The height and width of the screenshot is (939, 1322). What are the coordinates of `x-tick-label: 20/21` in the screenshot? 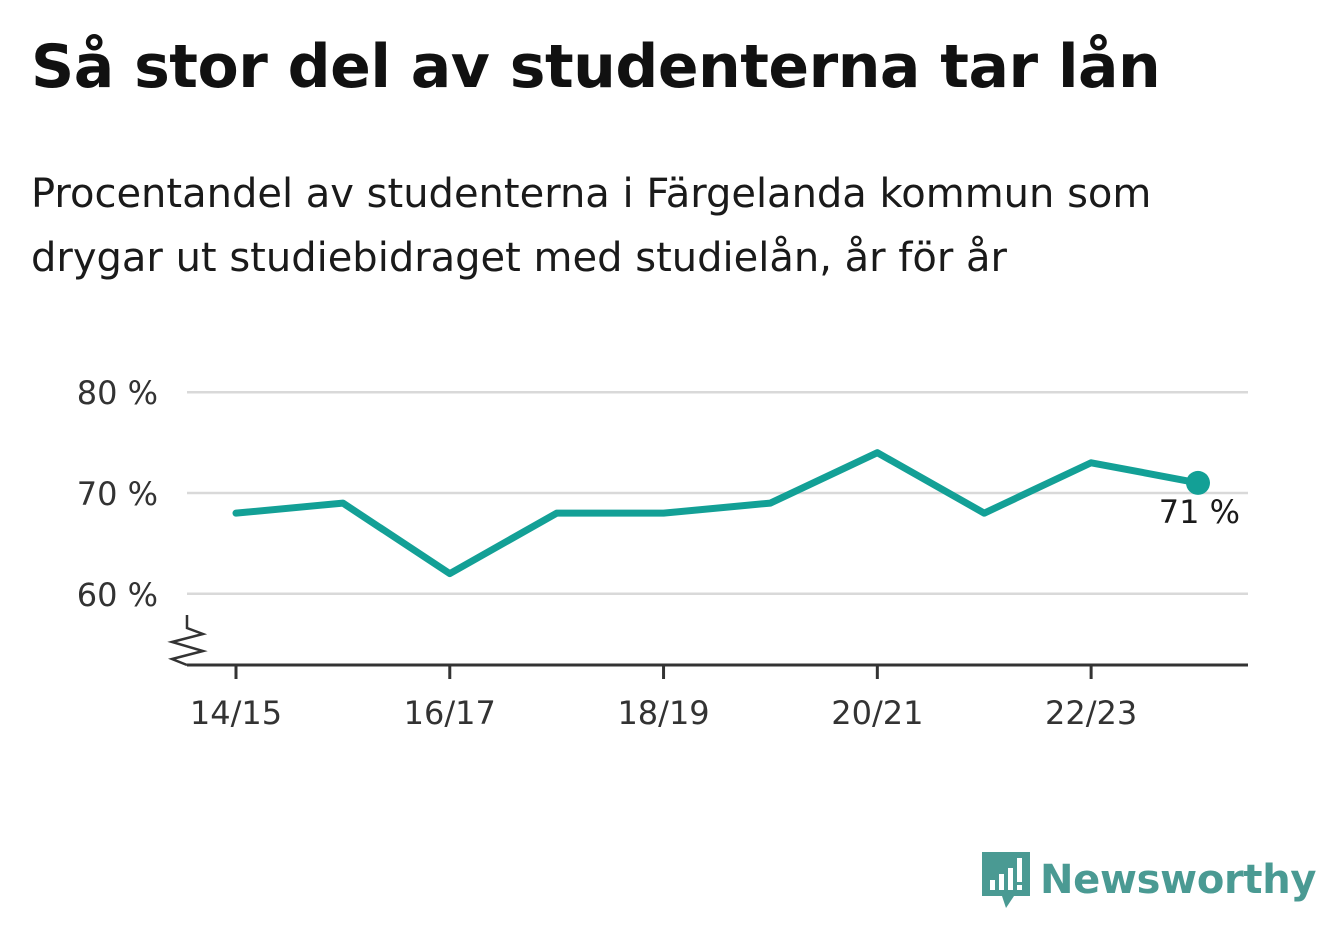 It's located at (877, 713).